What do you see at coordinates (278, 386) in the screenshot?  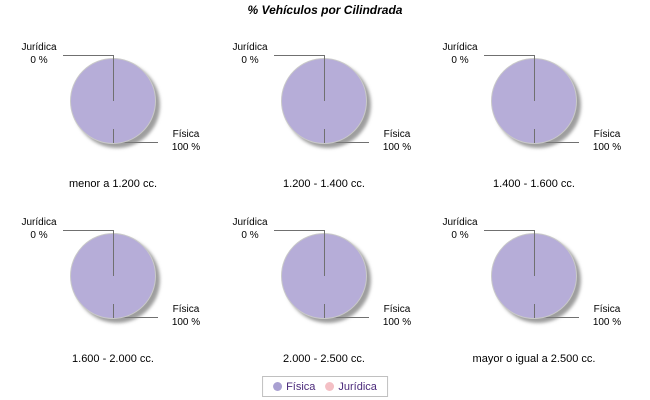 I see `fisica-swatch-icon` at bounding box center [278, 386].